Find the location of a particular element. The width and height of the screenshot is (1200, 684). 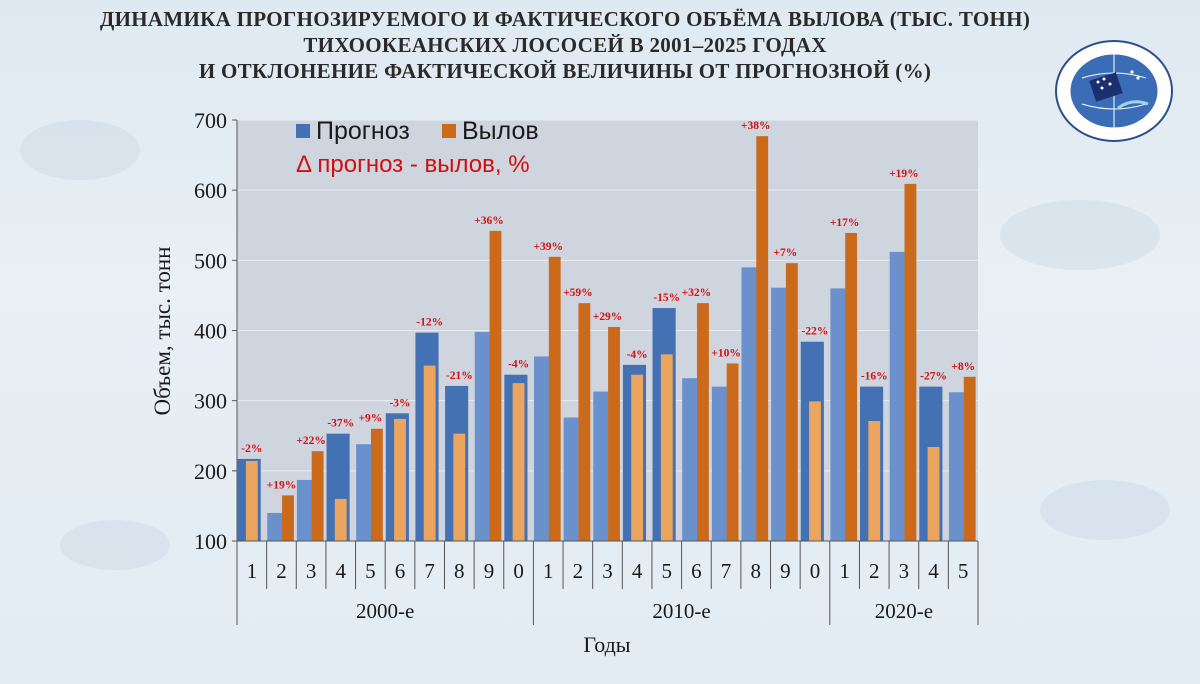

institute-logo is located at coordinates (1114, 91).